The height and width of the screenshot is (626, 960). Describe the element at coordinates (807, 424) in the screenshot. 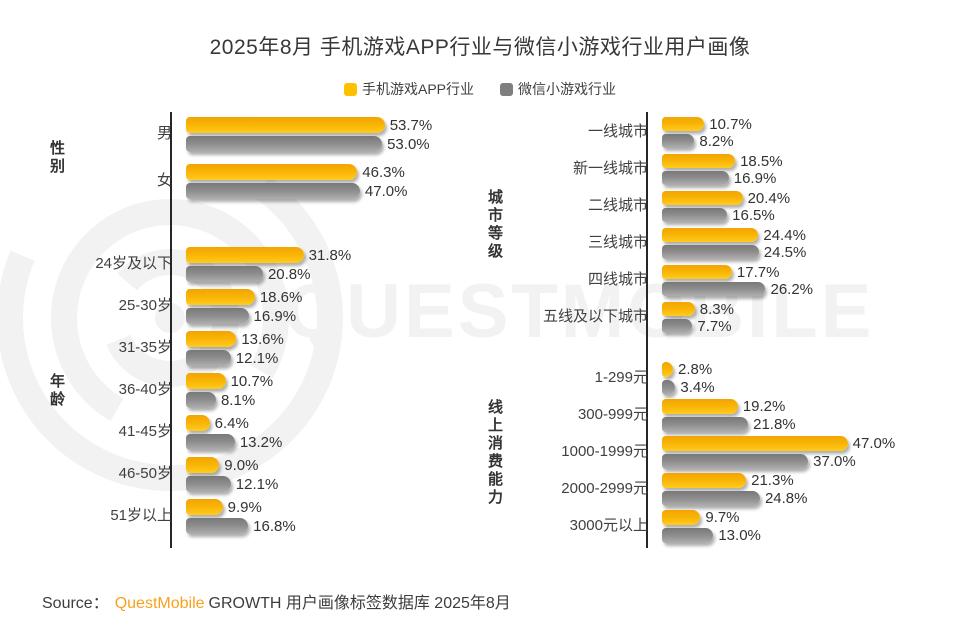

I see `bar-line-minigame: 21.8%` at that location.